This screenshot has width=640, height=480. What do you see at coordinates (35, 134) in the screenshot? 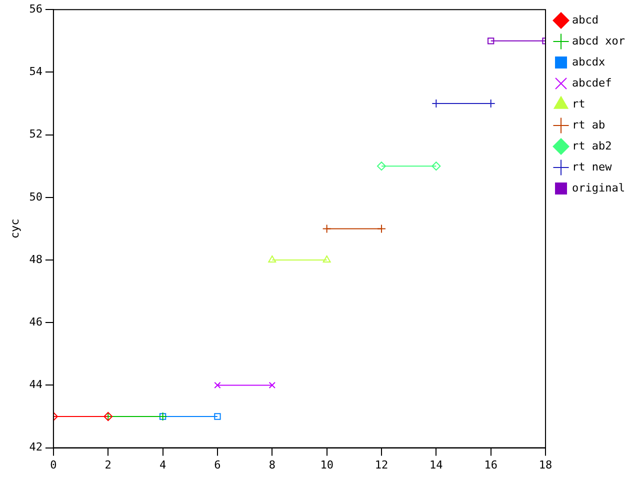
I see `y-tick-label: 52` at bounding box center [35, 134].